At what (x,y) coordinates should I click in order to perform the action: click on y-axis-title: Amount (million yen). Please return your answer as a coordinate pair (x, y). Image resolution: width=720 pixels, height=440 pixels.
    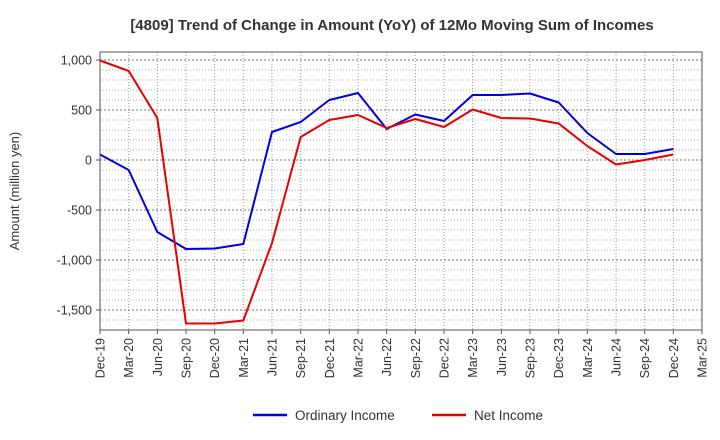
    Looking at the image, I should click on (14, 191).